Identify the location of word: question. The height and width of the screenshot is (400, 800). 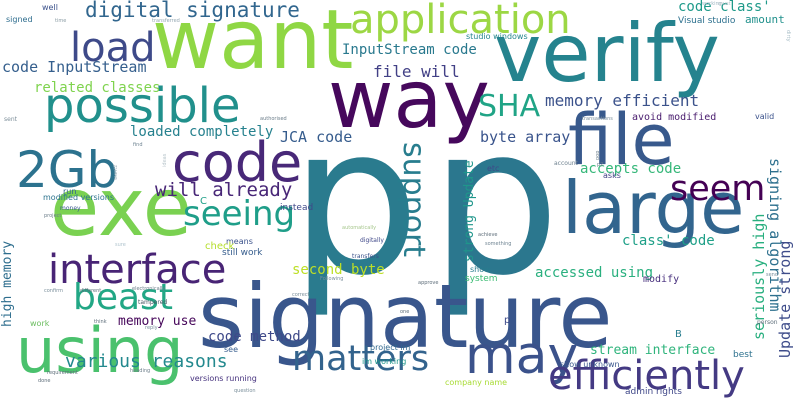
(245, 391).